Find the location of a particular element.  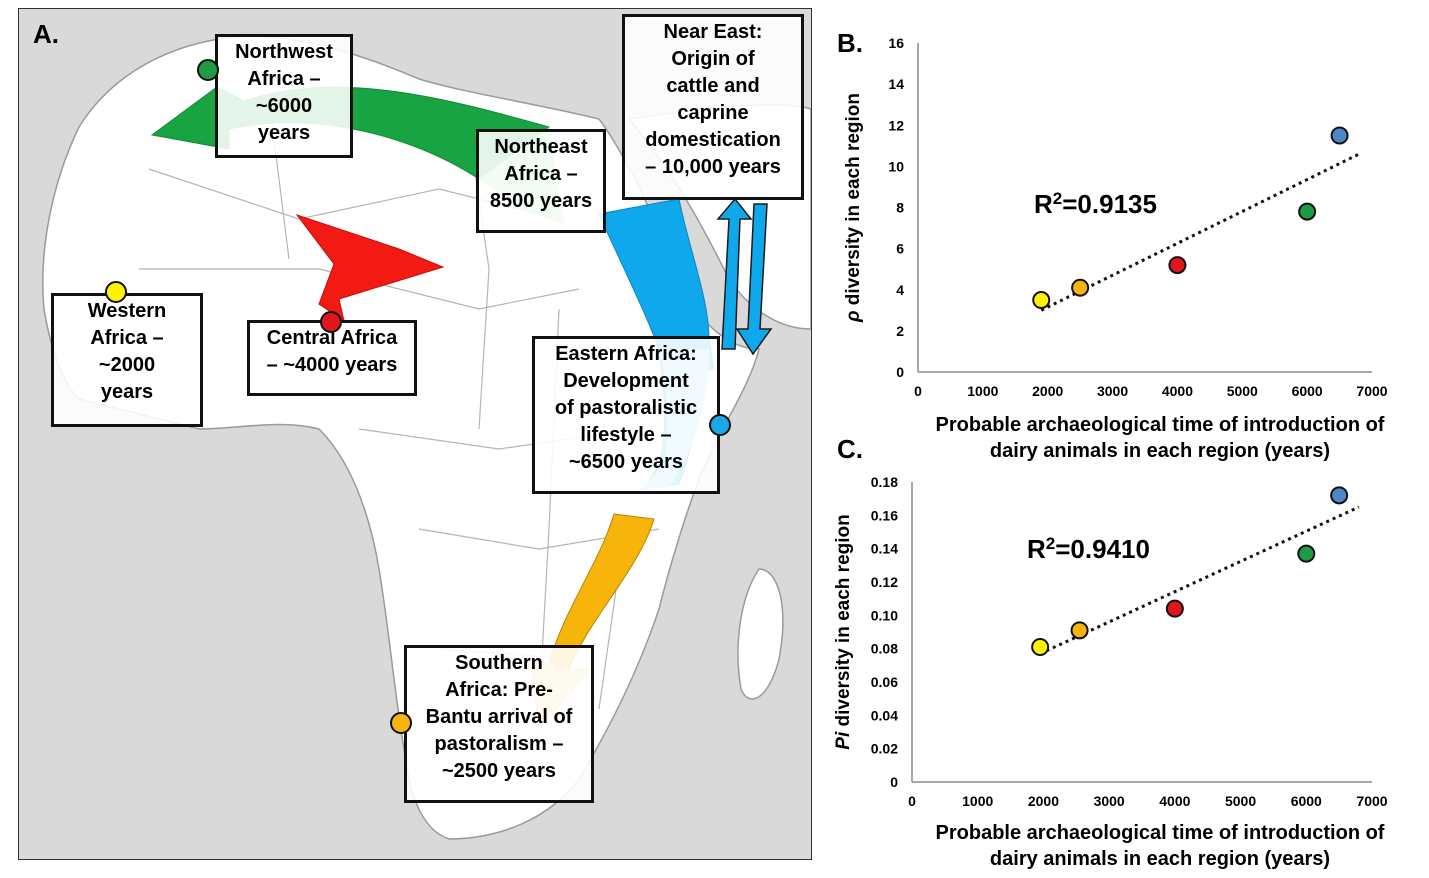

chart-c-r2-letter: R is located at coordinates (1036, 549).